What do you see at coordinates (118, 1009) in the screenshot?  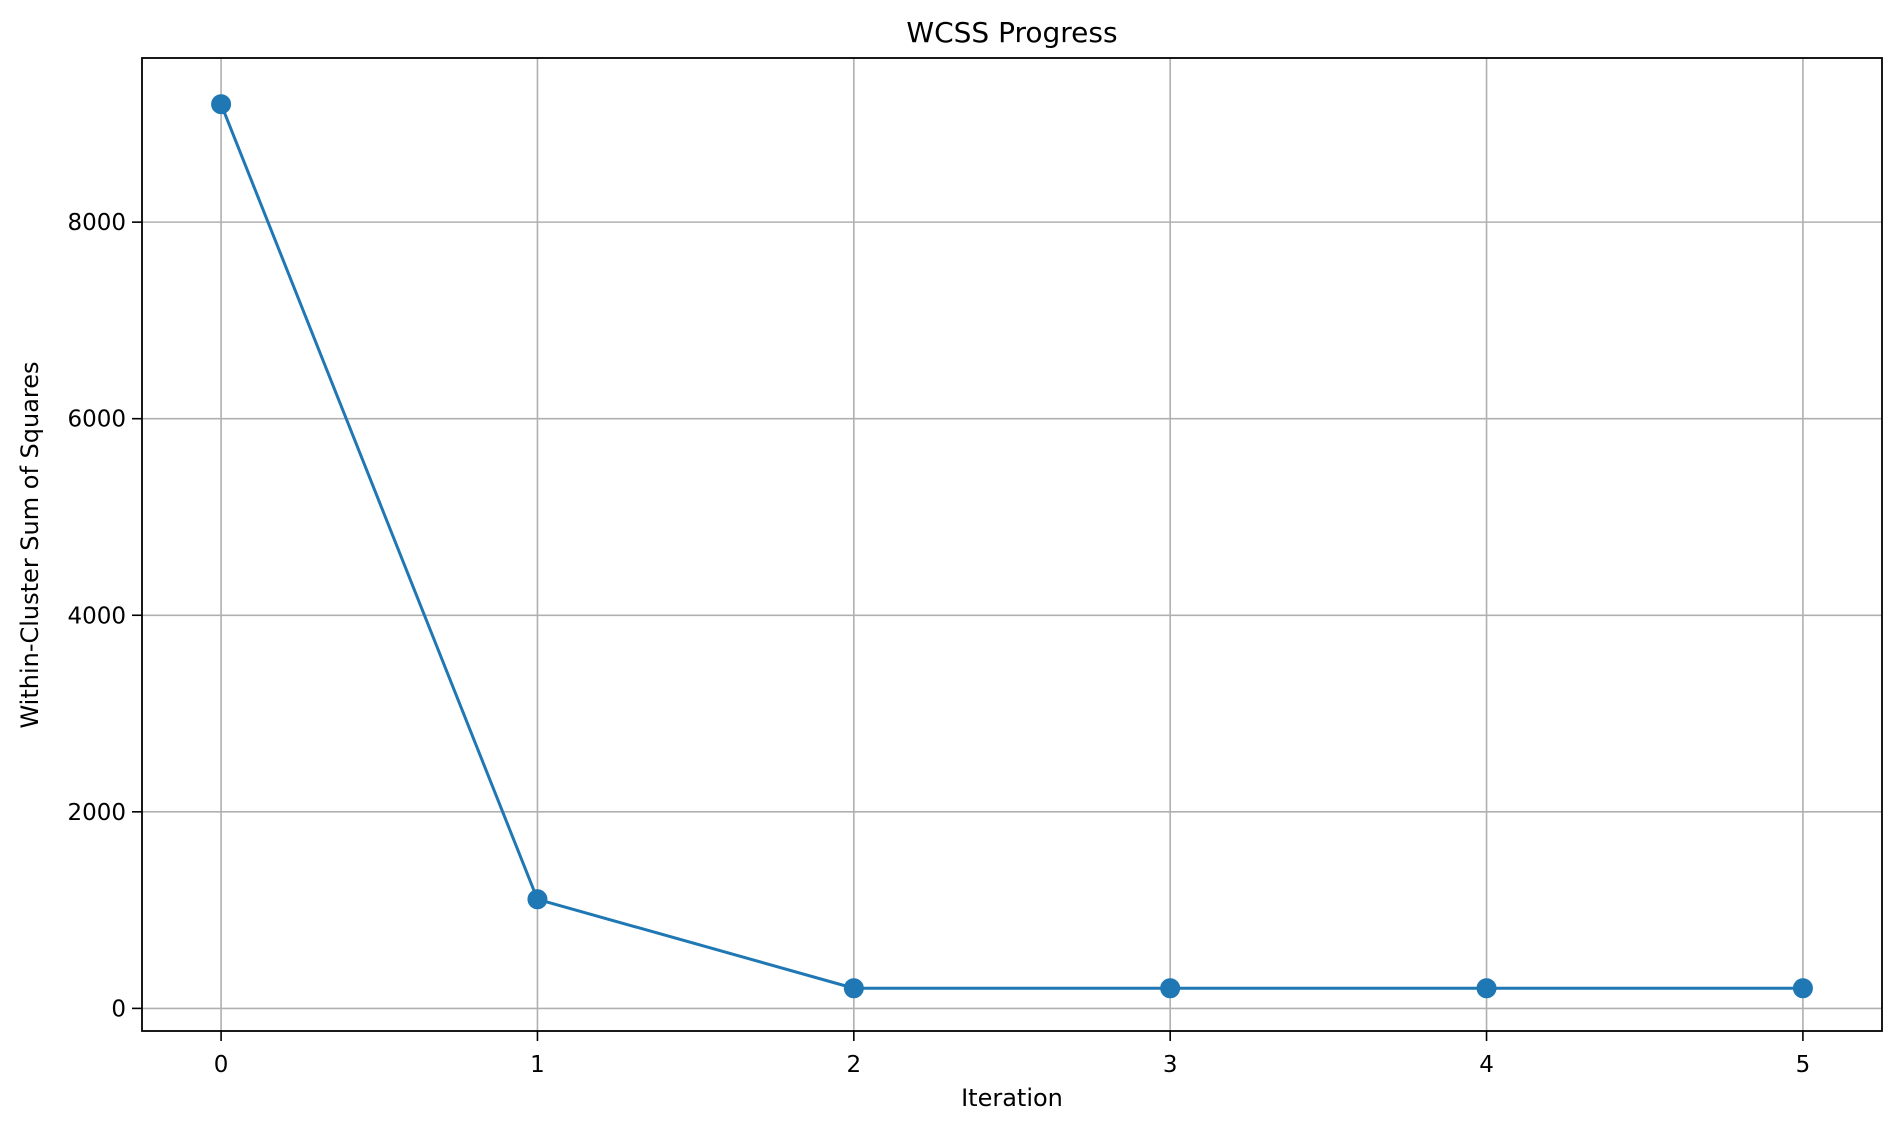 I see `y-tick-label-0: 0` at bounding box center [118, 1009].